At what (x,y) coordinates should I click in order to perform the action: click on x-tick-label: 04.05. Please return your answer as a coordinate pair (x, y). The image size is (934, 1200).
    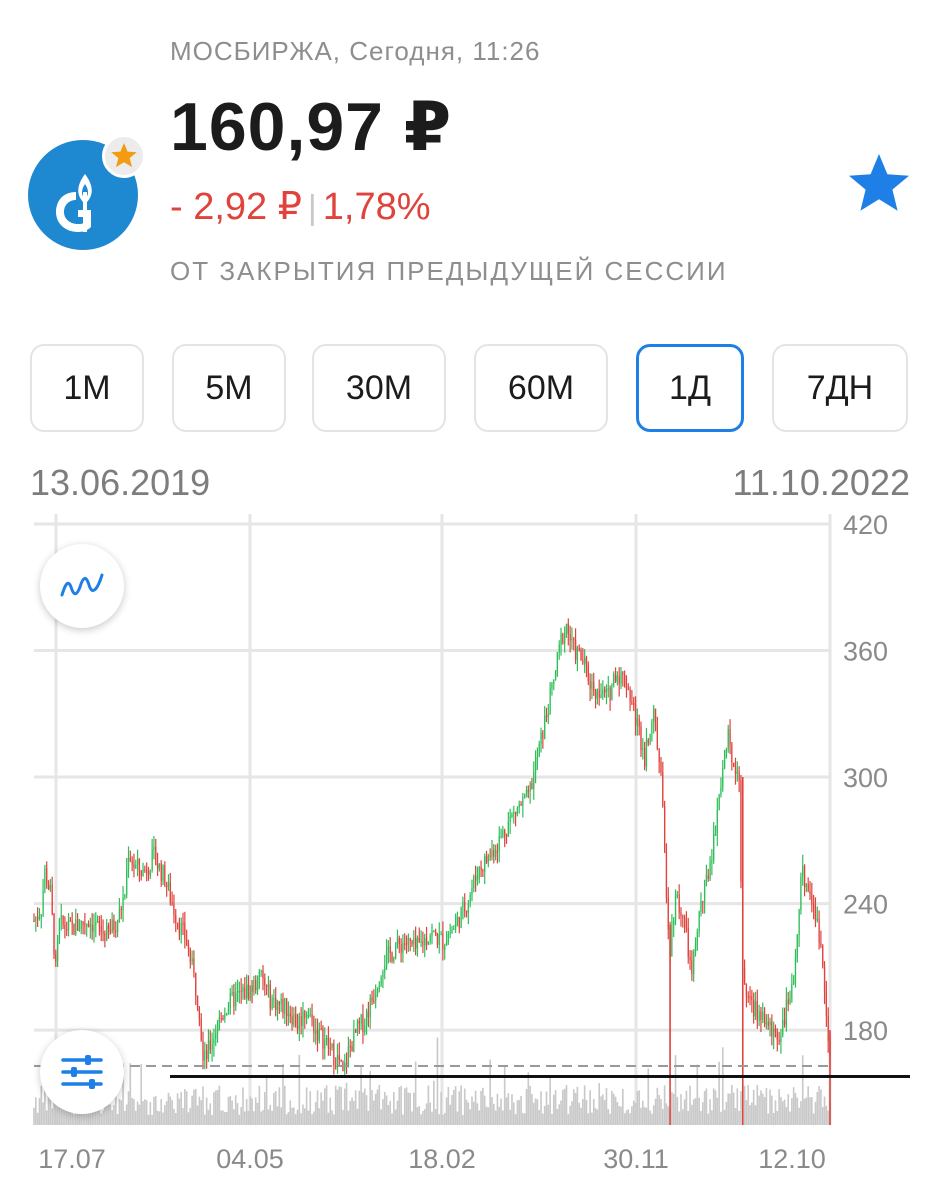
    Looking at the image, I should click on (250, 1159).